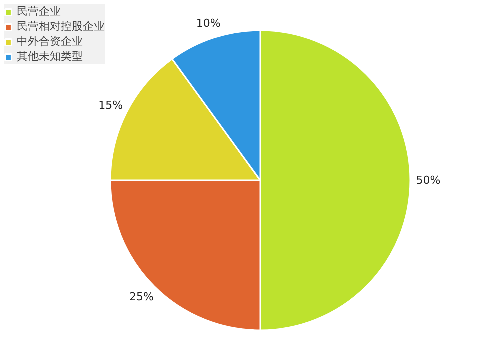 This screenshot has width=500, height=360. I want to click on data-label: 50%, so click(428, 180).